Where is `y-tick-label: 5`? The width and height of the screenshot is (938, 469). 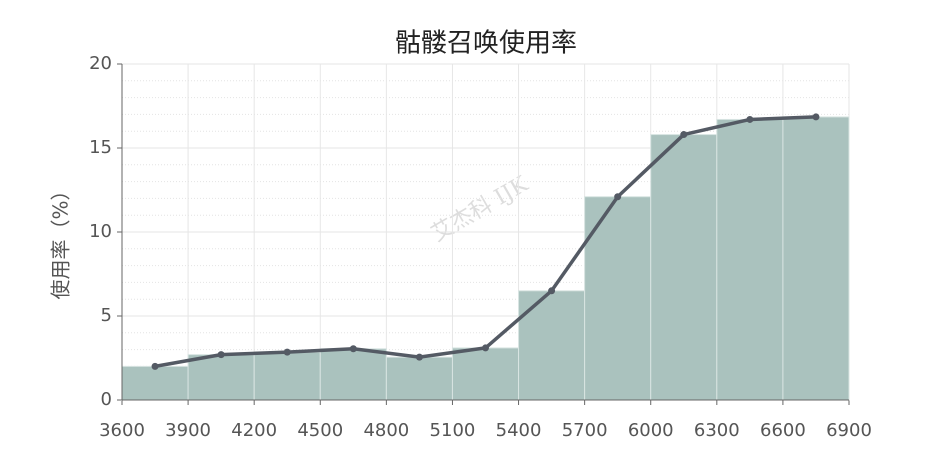
y-tick-label: 5 is located at coordinates (106, 315).